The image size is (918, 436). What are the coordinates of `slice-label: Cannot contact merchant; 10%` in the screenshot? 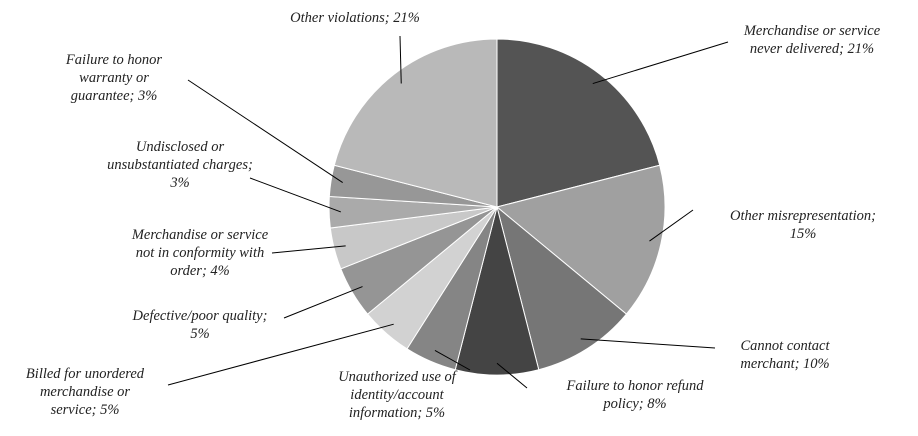 It's located at (785, 355).